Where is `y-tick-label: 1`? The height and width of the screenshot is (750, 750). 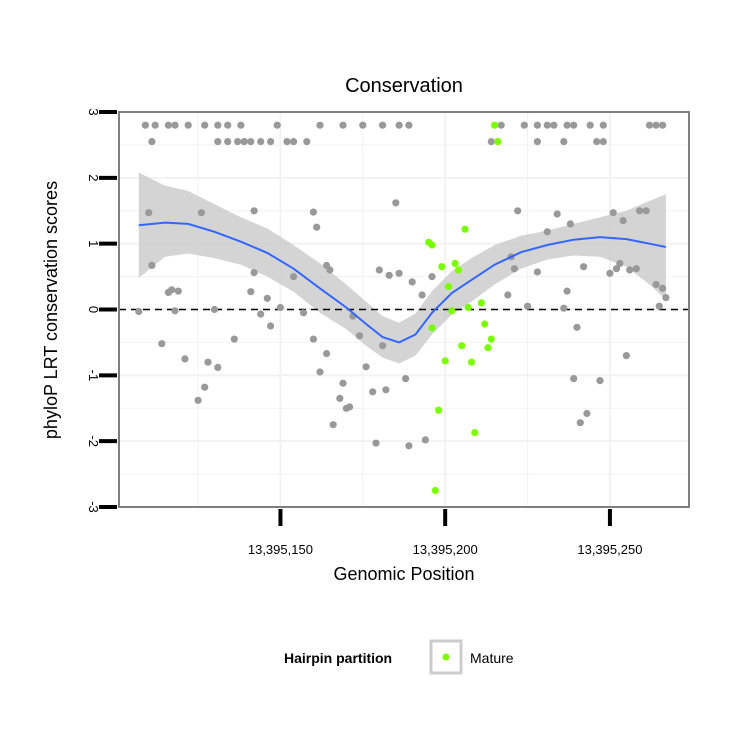
y-tick-label: 1 is located at coordinates (93, 243).